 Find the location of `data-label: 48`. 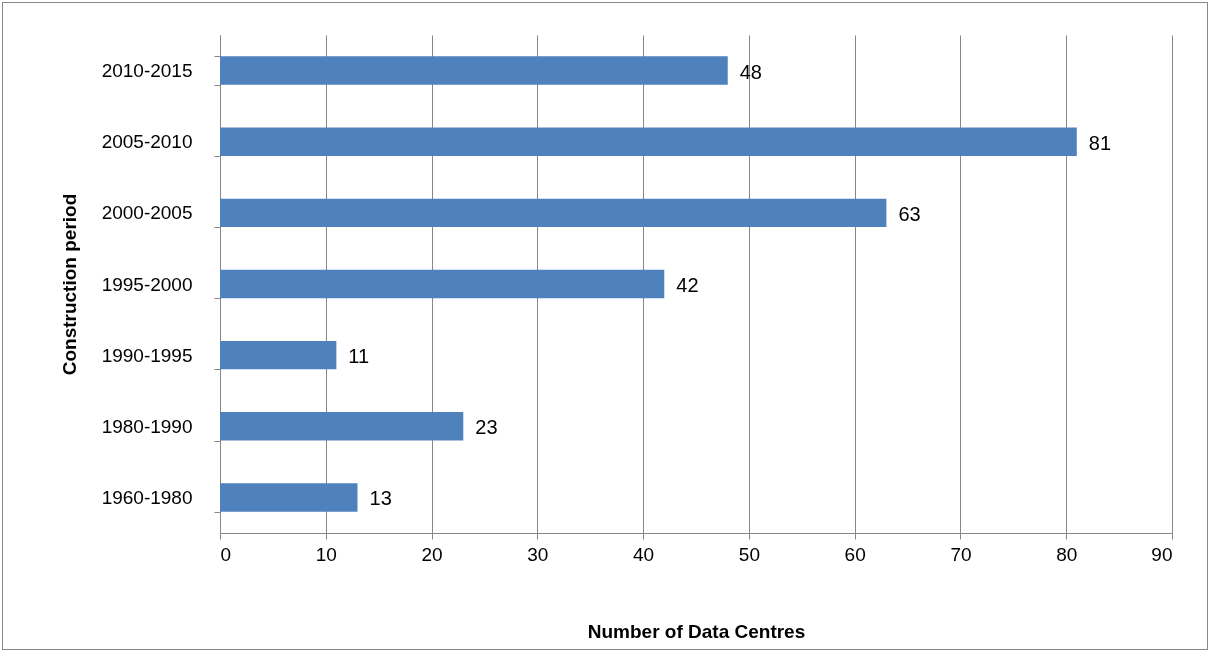

data-label: 48 is located at coordinates (750, 71).